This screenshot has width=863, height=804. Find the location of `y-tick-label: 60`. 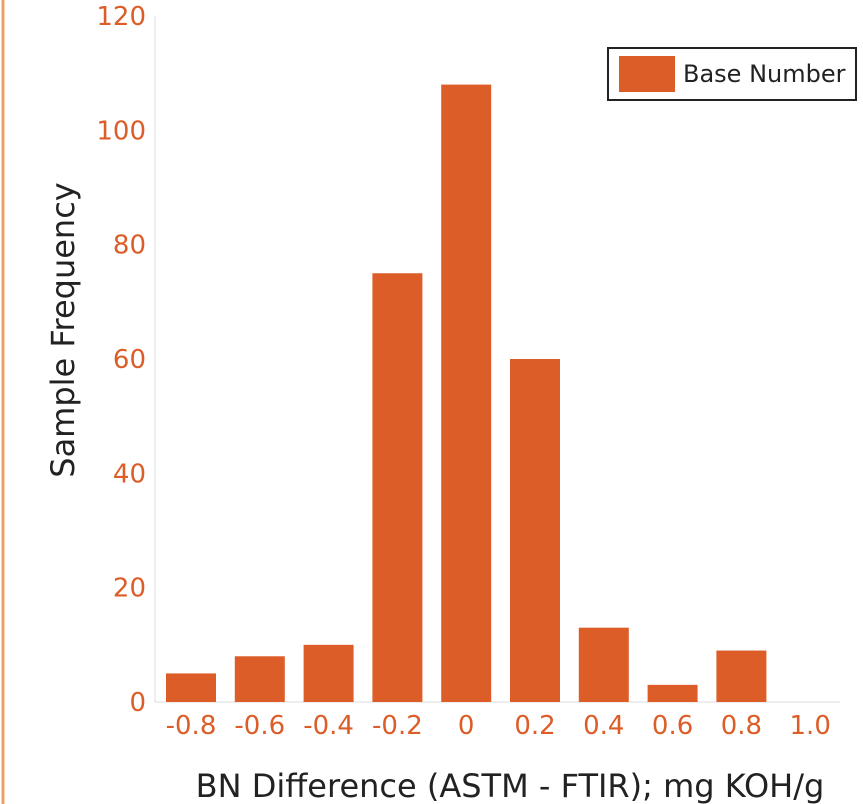

y-tick-label: 60 is located at coordinates (129, 360).